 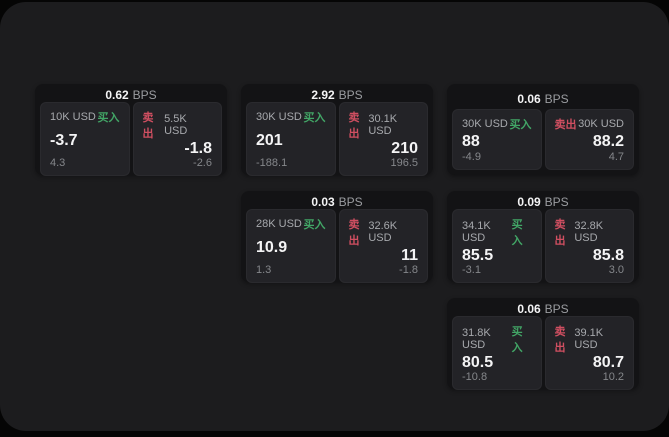 What do you see at coordinates (404, 163) in the screenshot?
I see `sell-delta: 196.5` at bounding box center [404, 163].